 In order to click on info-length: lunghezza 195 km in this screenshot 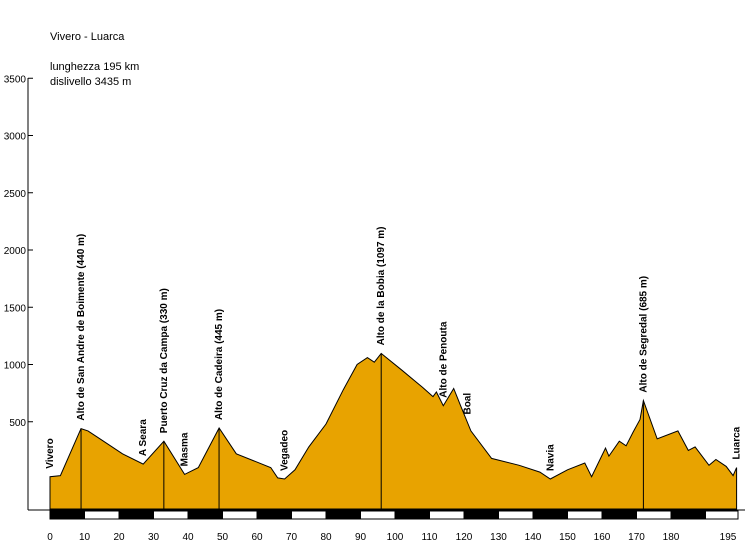, I will do `click(95, 67)`.